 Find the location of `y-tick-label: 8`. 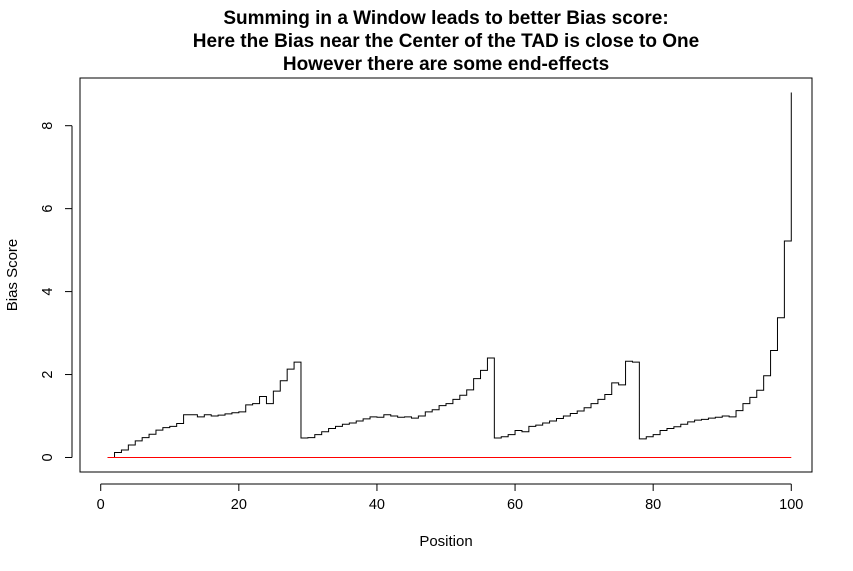

y-tick-label: 8 is located at coordinates (48, 126).